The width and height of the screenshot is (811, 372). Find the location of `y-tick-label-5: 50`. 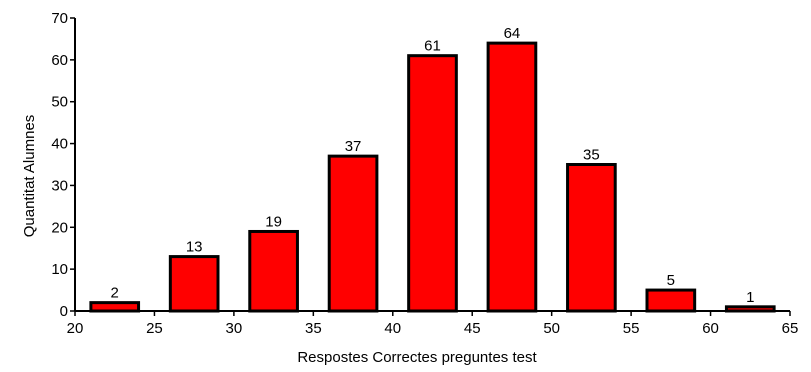

y-tick-label-5: 50 is located at coordinates (59, 102).